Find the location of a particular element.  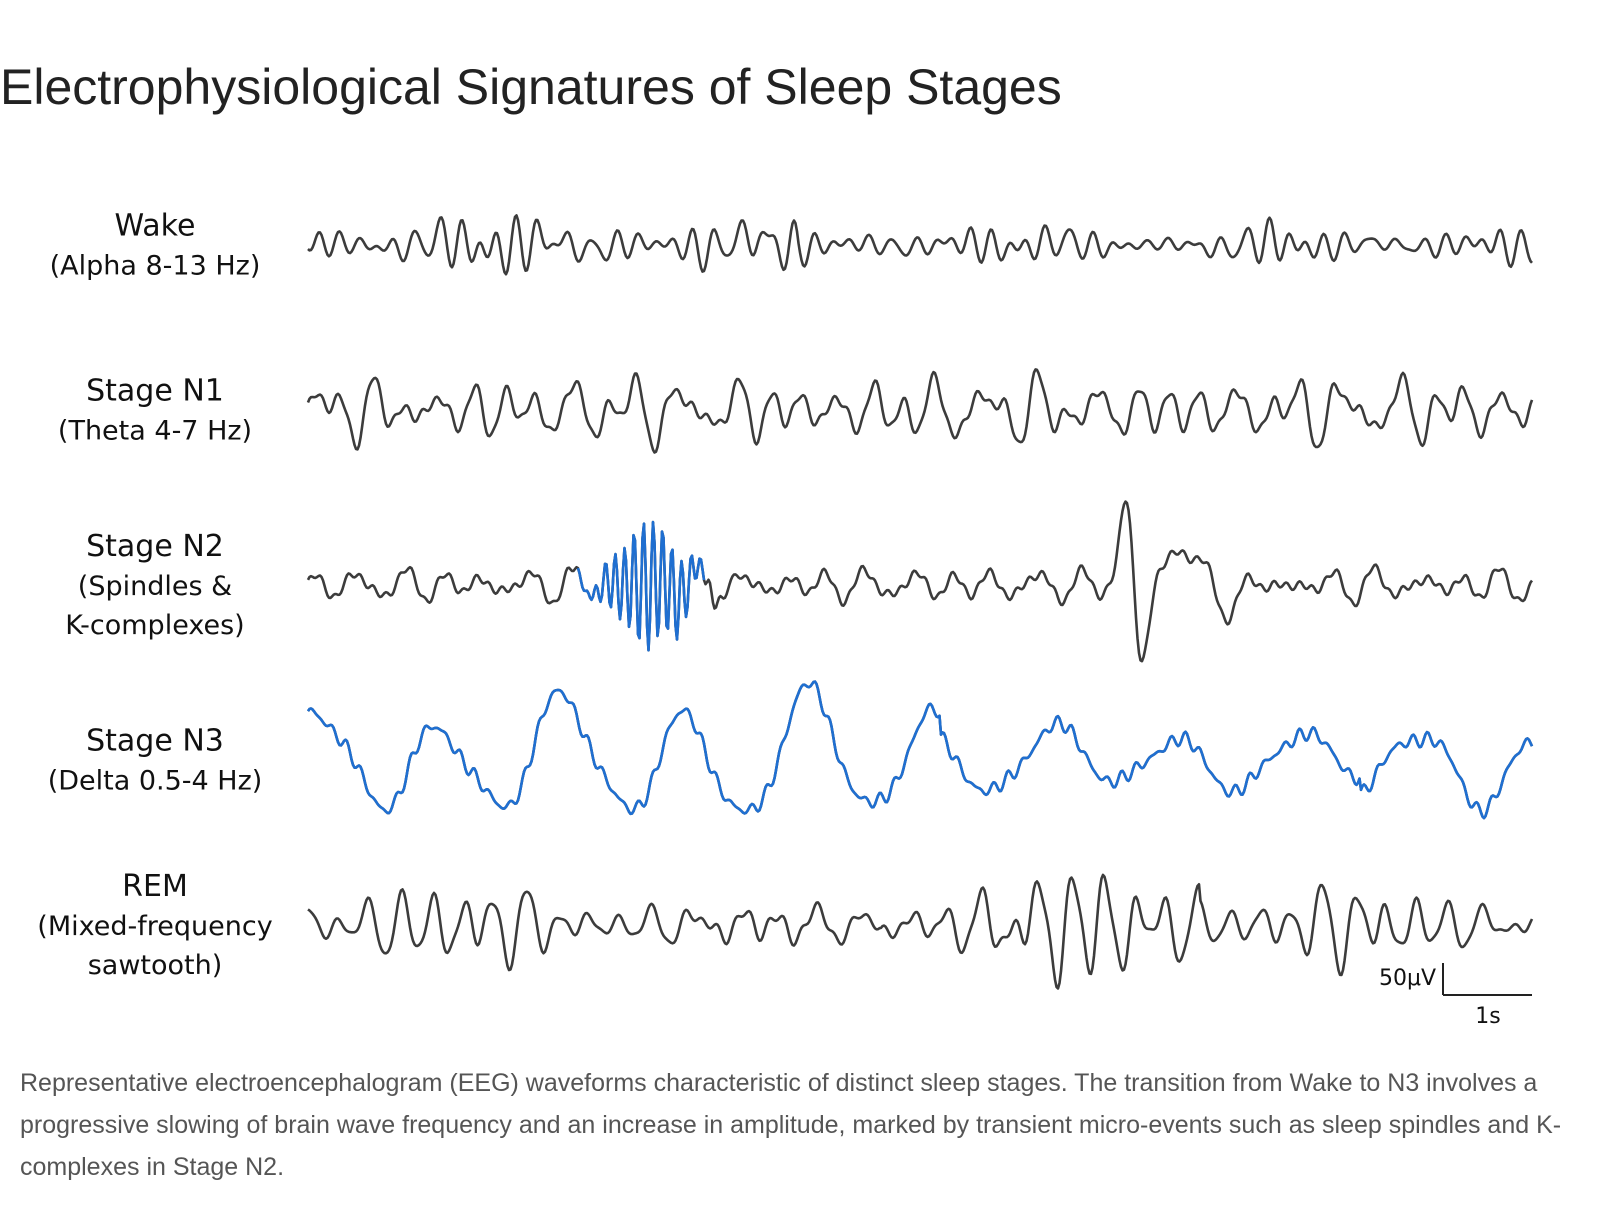

row-label: (Spindles & is located at coordinates (155, 586).